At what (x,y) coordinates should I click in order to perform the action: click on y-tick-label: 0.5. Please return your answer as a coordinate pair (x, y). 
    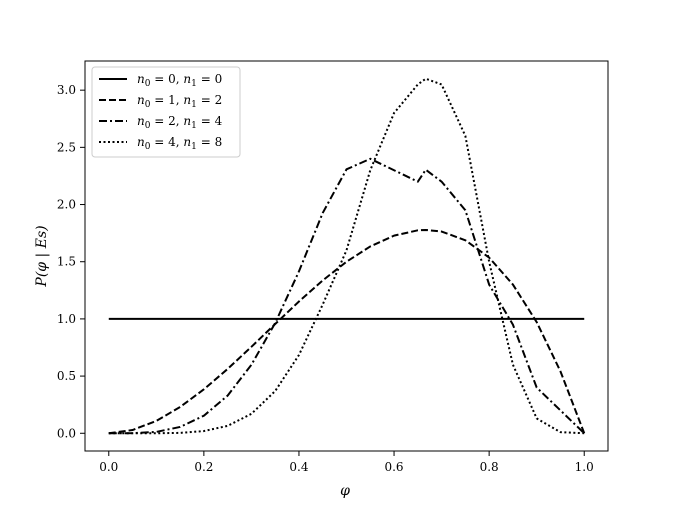
    Looking at the image, I should click on (66, 376).